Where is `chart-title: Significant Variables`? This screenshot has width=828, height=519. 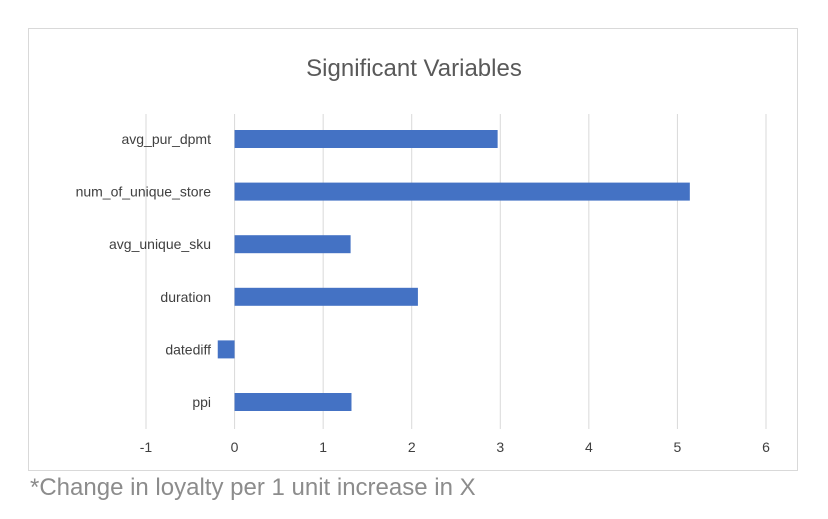
chart-title: Significant Variables is located at coordinates (414, 68).